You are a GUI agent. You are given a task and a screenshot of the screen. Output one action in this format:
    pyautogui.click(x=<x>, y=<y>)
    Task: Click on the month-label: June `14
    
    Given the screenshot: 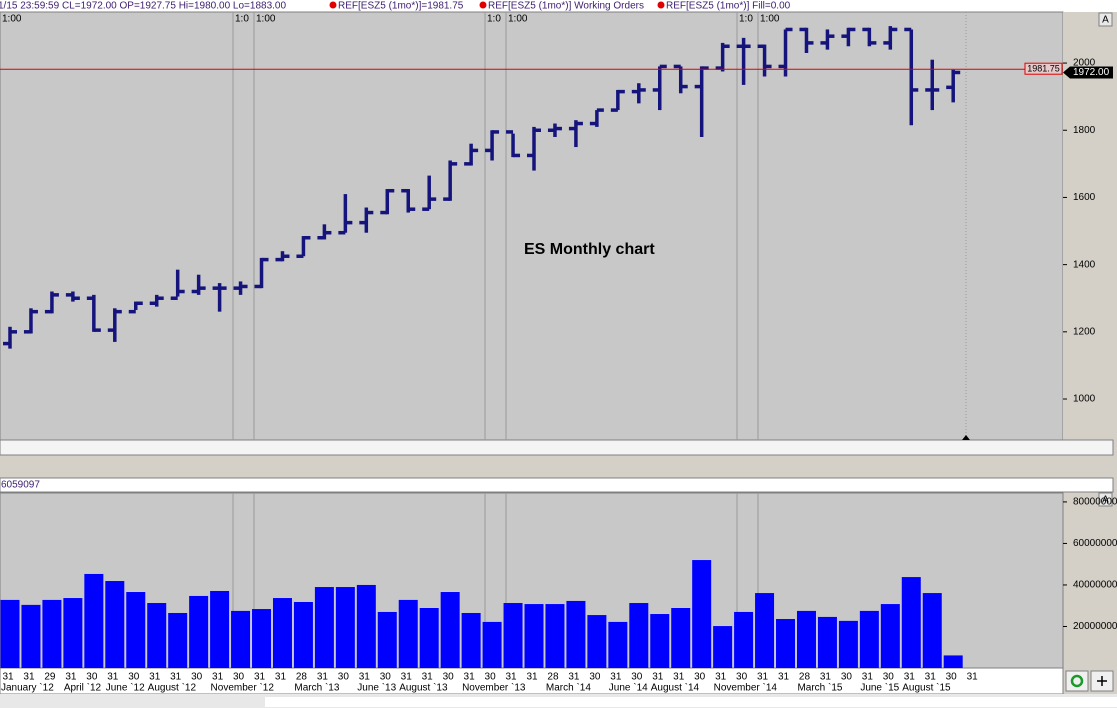 What is the action you would take?
    pyautogui.click(x=628, y=688)
    